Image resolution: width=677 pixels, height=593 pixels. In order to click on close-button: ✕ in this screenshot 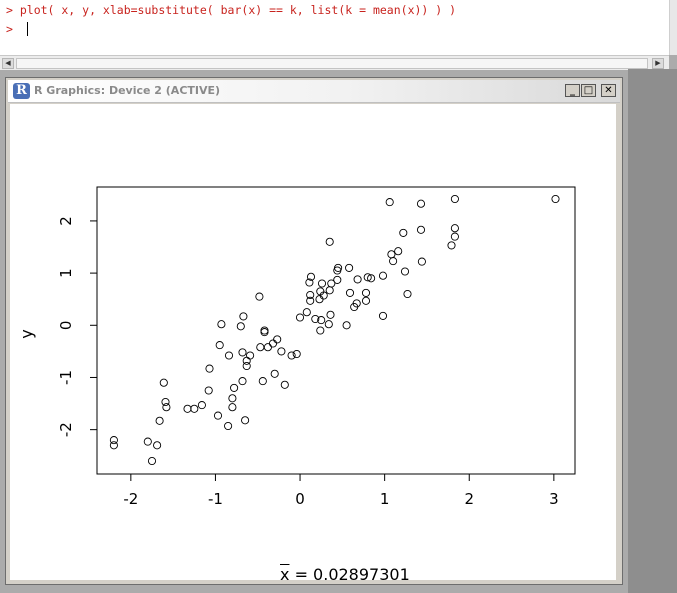, I will do `click(608, 90)`.